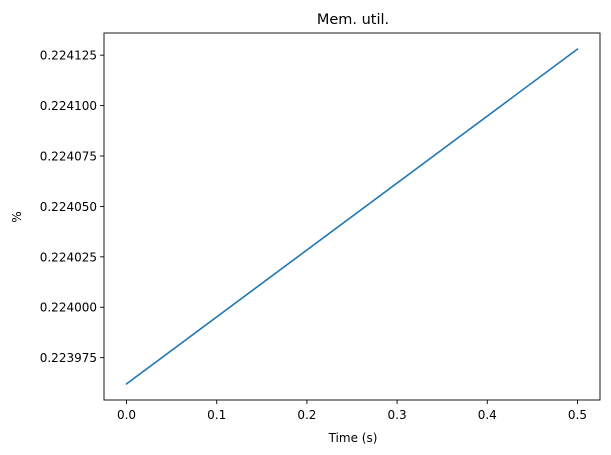 The height and width of the screenshot is (455, 611). Describe the element at coordinates (68, 358) in the screenshot. I see `y-tick-label: 0.223975` at that location.